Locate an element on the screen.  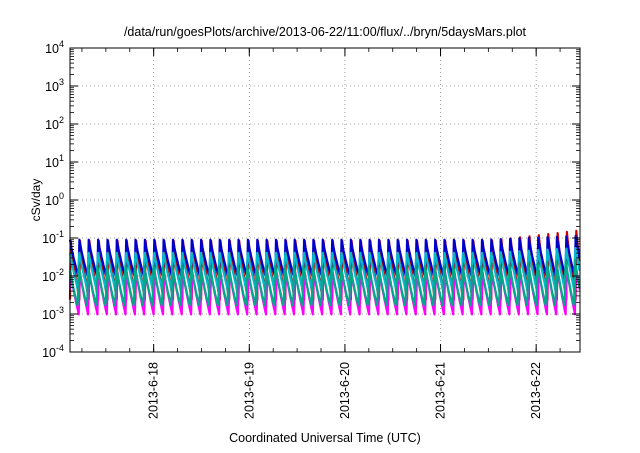
y-tick-label: 10² is located at coordinates (54, 123).